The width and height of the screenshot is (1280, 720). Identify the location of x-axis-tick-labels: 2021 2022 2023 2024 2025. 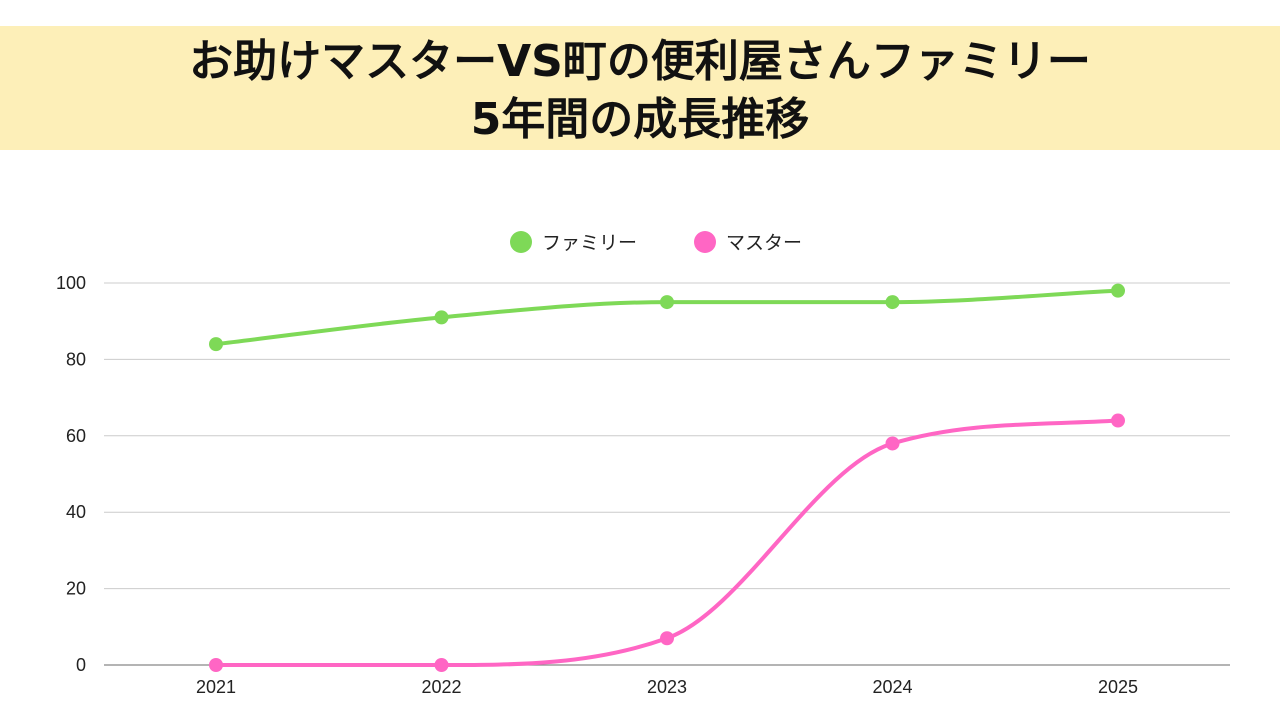
(667, 687).